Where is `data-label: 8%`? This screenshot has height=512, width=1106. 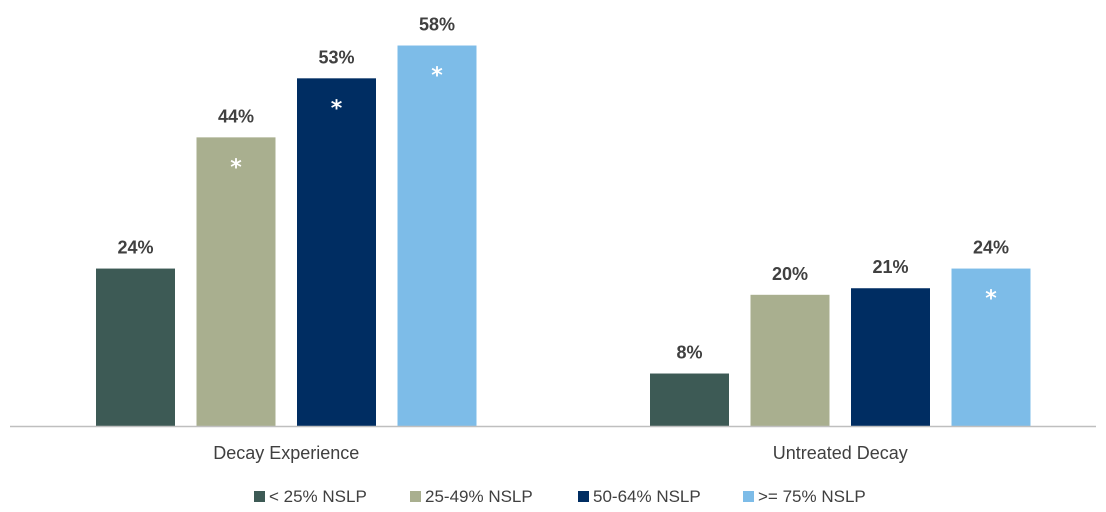
data-label: 8% is located at coordinates (689, 353).